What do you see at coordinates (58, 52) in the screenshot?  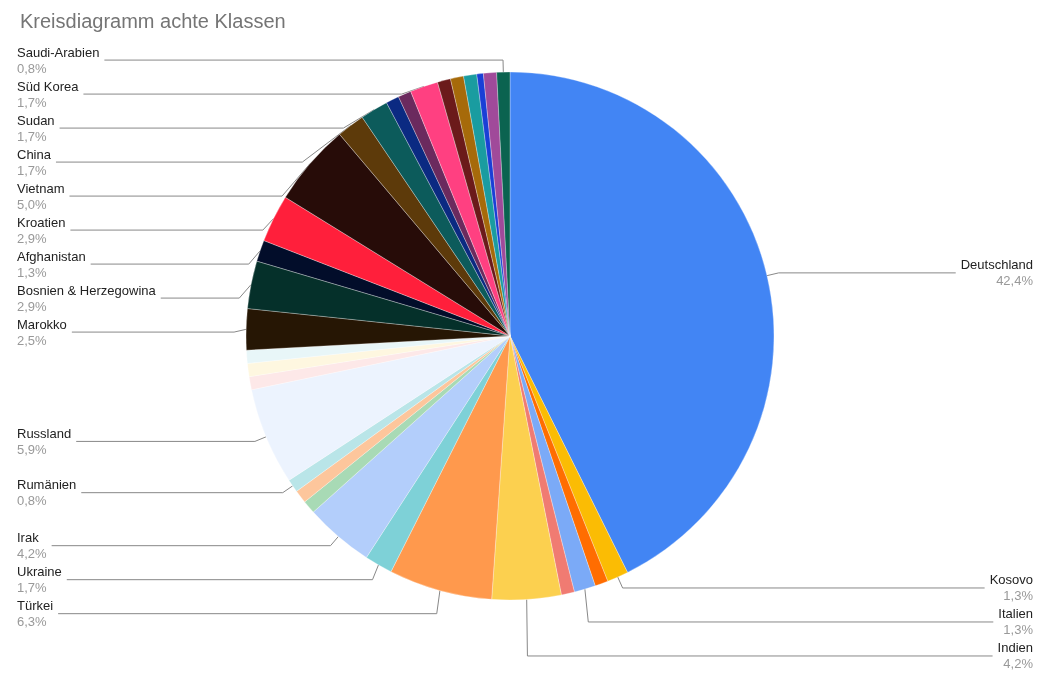 I see `slice-label: Saudi-Arabien` at bounding box center [58, 52].